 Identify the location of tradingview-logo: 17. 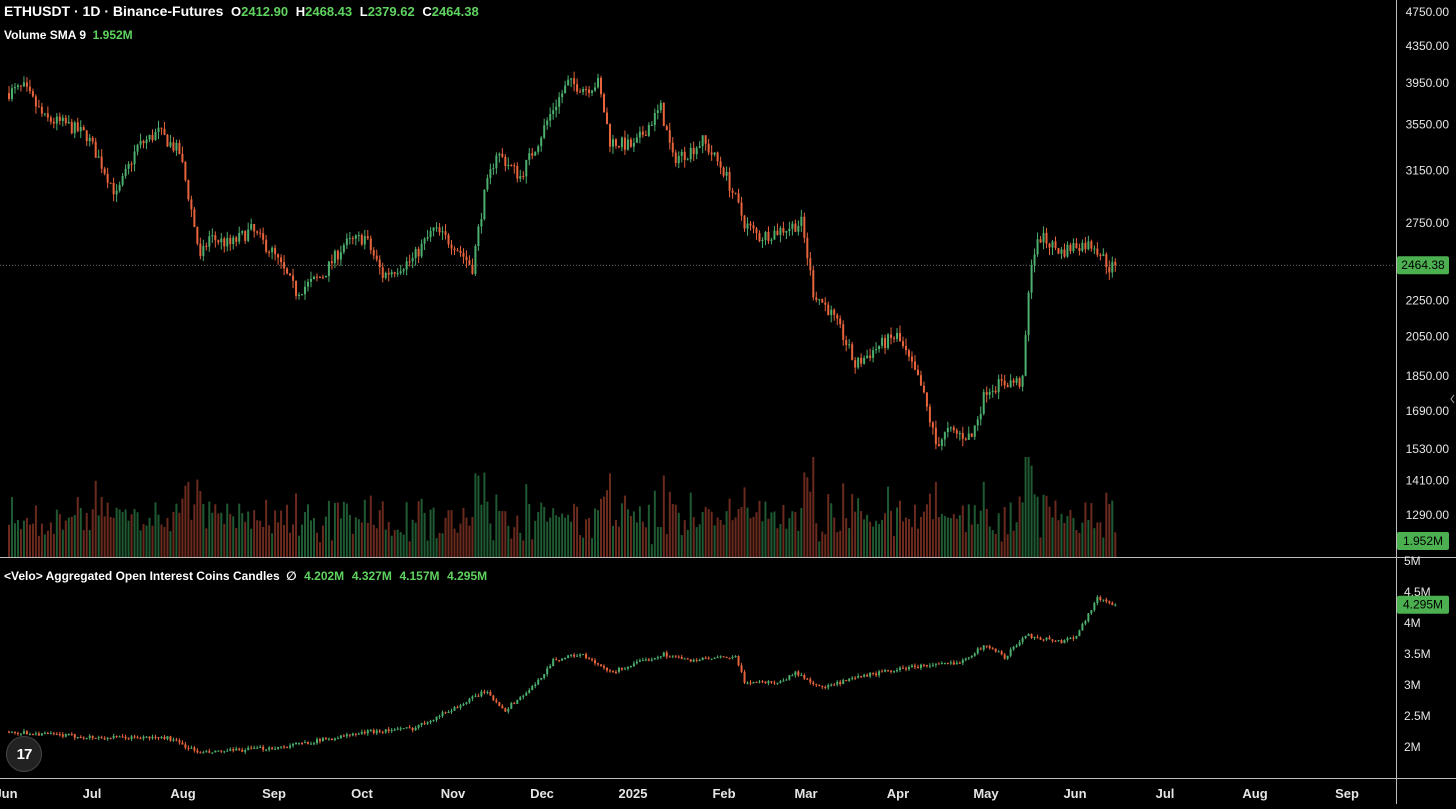
(24, 754).